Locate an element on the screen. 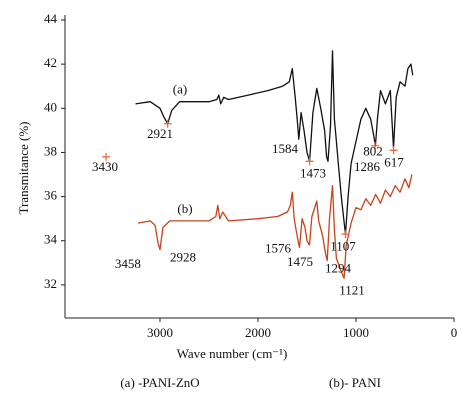  legend-entry: (b)- PANI is located at coordinates (355, 382).